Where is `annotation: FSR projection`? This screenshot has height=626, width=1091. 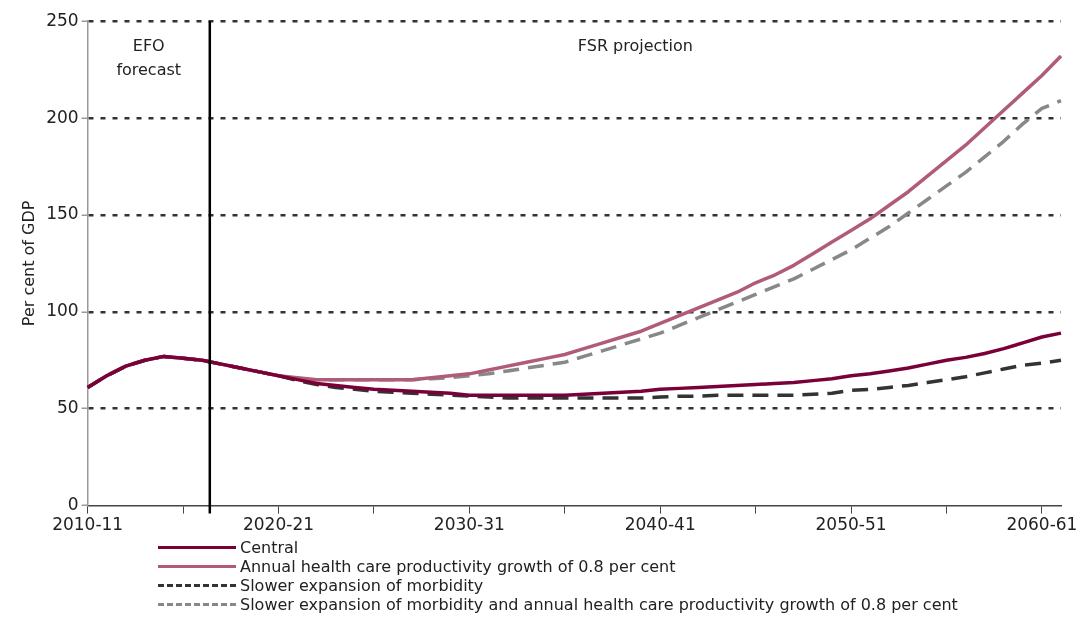 annotation: FSR projection is located at coordinates (635, 46).